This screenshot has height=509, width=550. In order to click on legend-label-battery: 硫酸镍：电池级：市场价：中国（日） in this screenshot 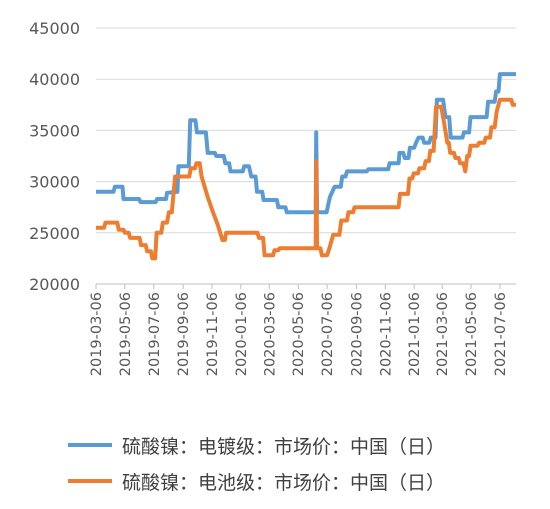, I will do `click(284, 483)`.